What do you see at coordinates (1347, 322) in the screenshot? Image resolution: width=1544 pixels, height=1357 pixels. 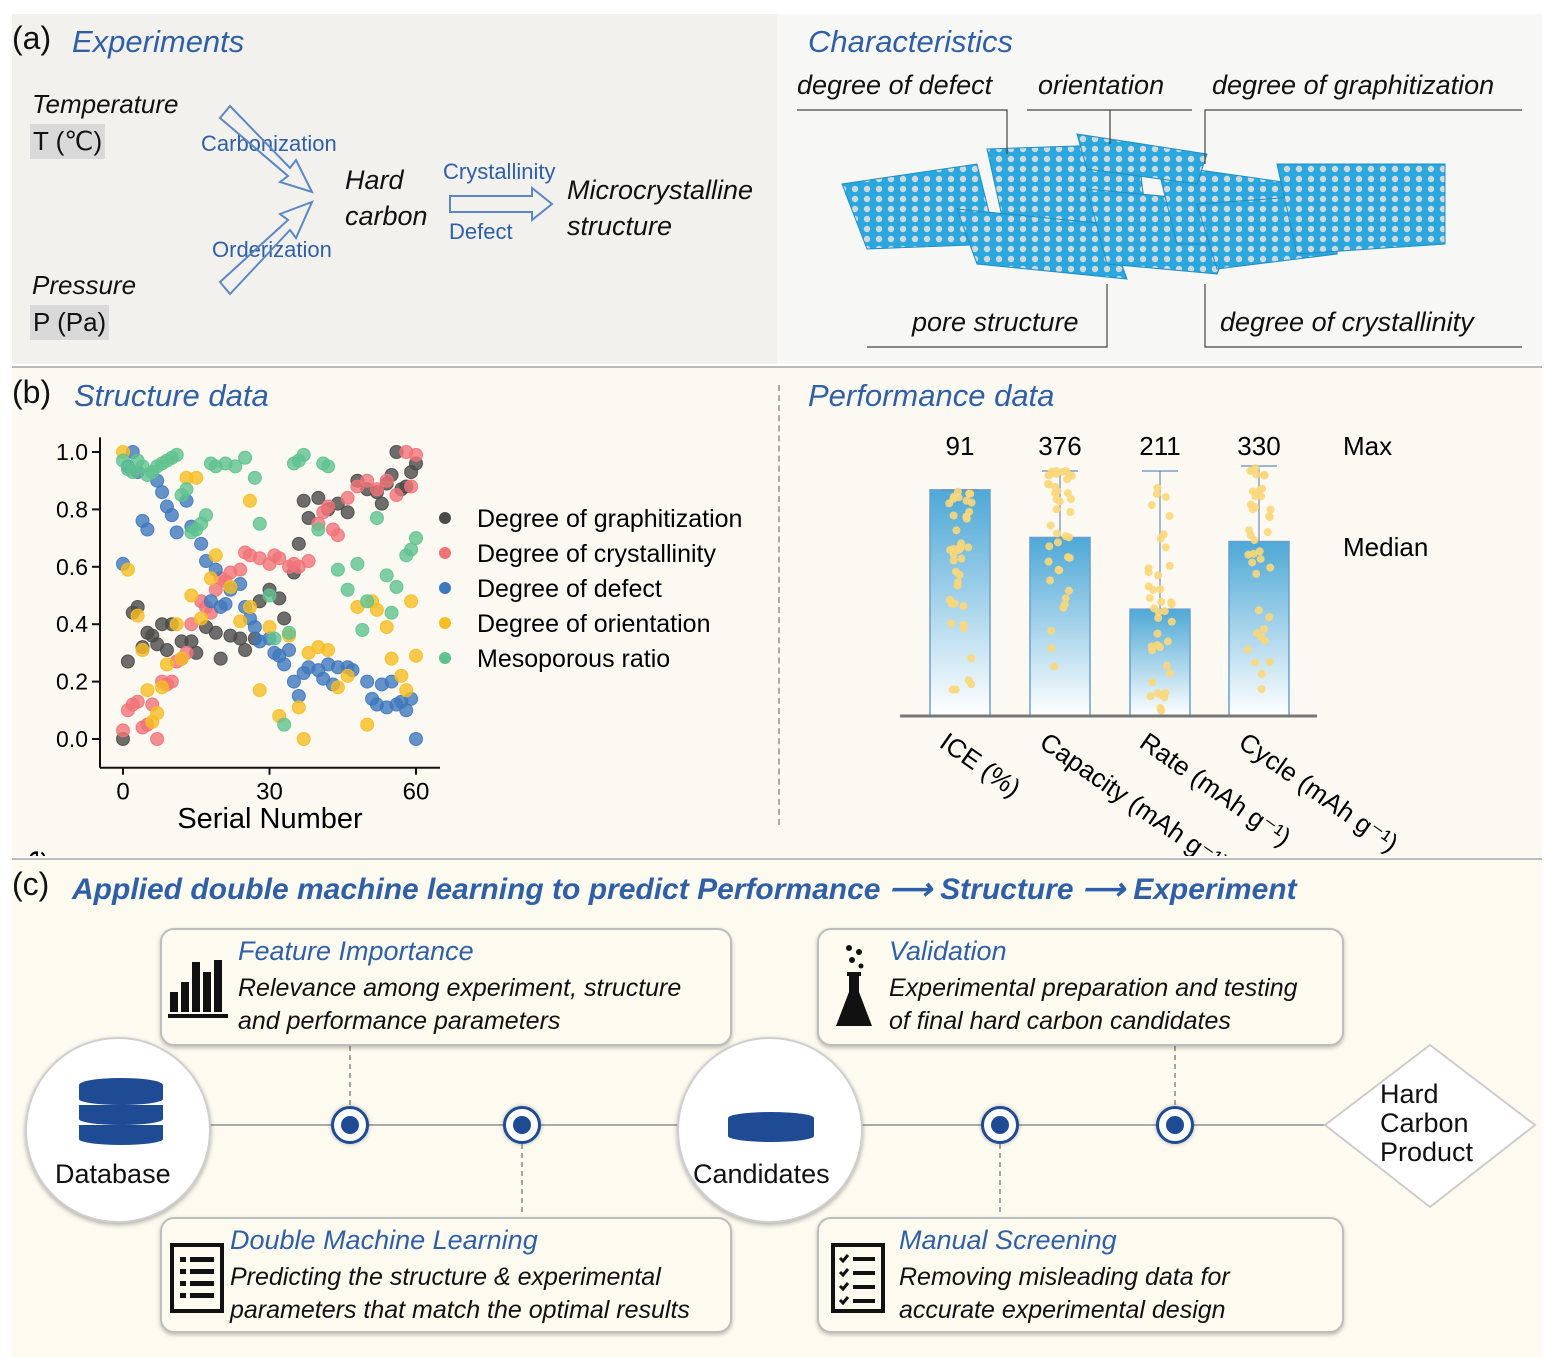 I see `char-label-crystallinity: degree of crystallinity` at bounding box center [1347, 322].